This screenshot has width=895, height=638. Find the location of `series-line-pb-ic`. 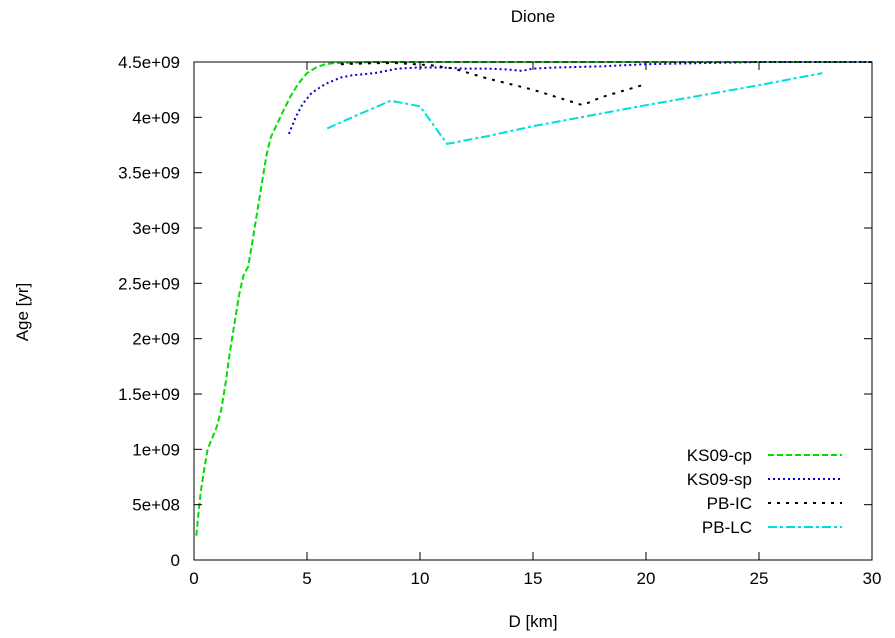

series-line-pb-ic is located at coordinates (493, 84).